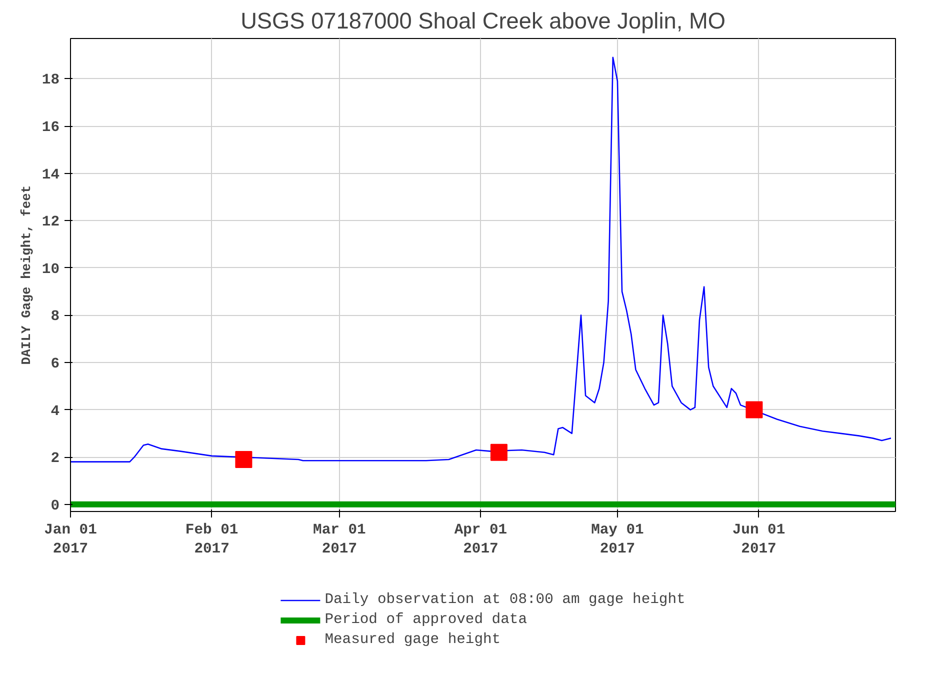  What do you see at coordinates (51, 128) in the screenshot?
I see `y-tick-label: 16` at bounding box center [51, 128].